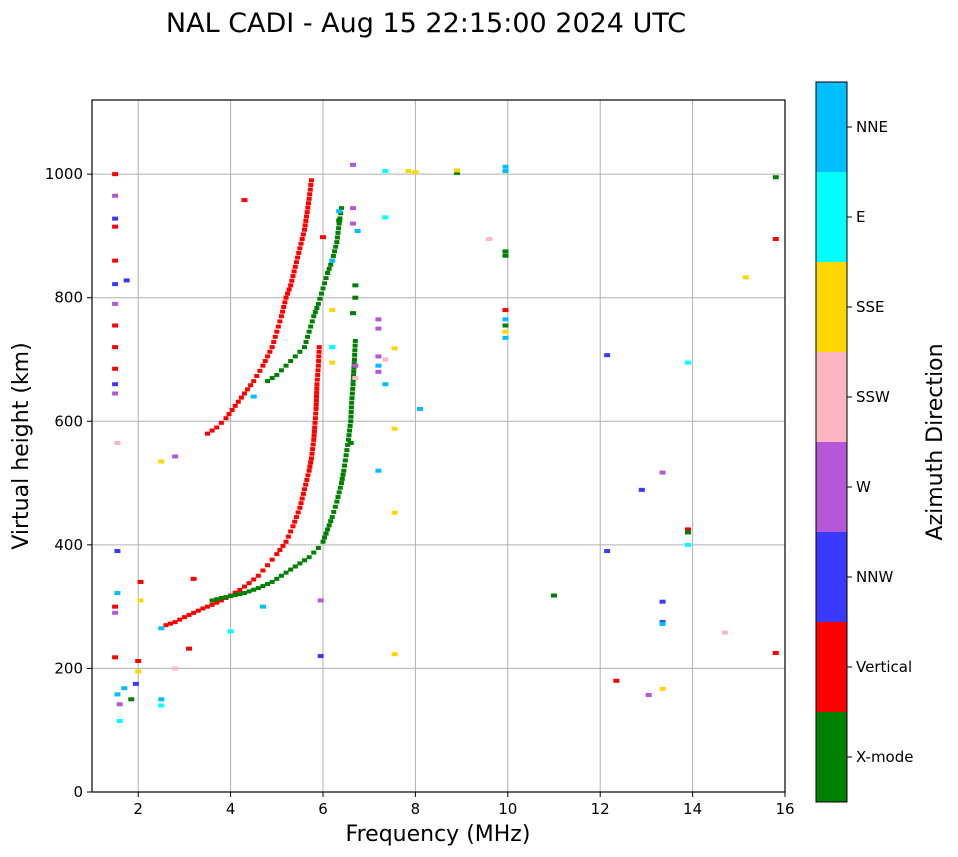 The image size is (958, 857). Describe the element at coordinates (231, 809) in the screenshot. I see `x-tick-label: 4` at that location.